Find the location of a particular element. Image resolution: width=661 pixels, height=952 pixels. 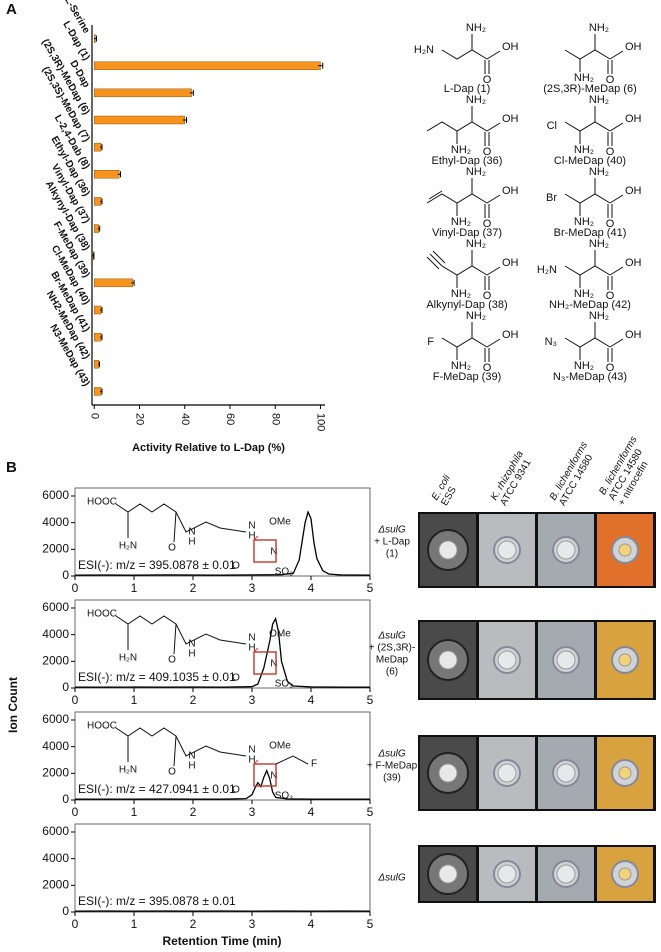

atom-label: SO₃ is located at coordinates (284, 572).